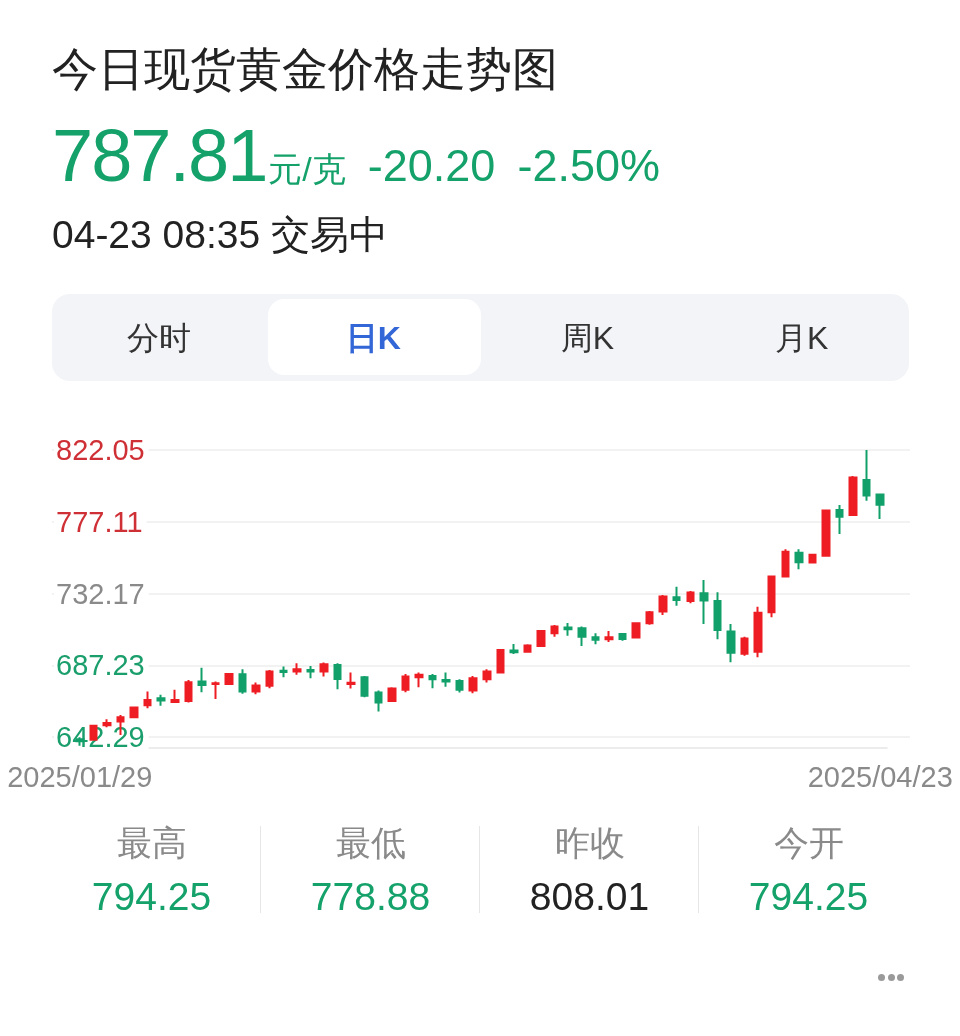 Image resolution: width=960 pixels, height=1036 pixels. Describe the element at coordinates (80, 776) in the screenshot. I see `x-tick-label: 2025/01/29` at that location.